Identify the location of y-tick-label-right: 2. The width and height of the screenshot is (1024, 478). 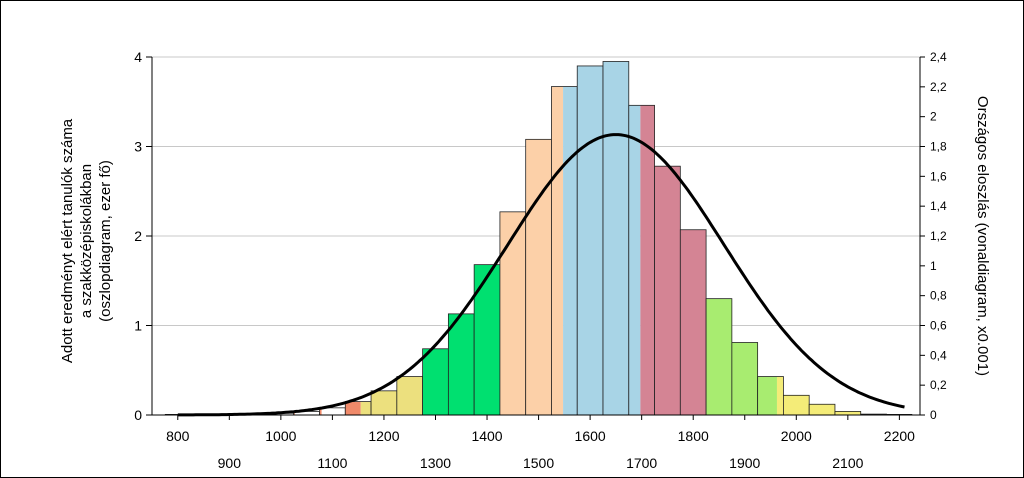
(933, 117).